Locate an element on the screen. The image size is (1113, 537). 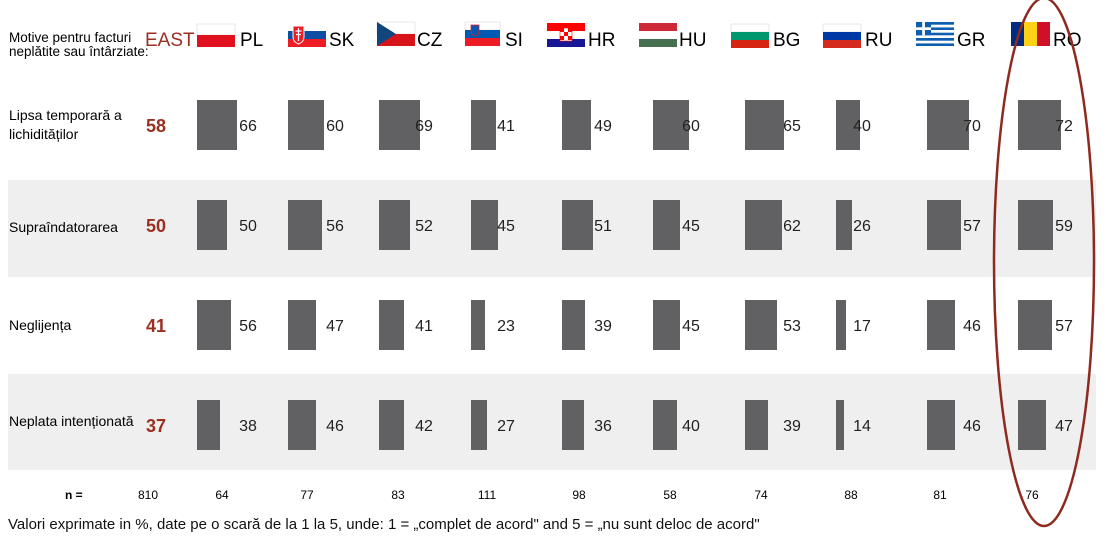
value-label-hr-row-3: 39 is located at coordinates (603, 326).